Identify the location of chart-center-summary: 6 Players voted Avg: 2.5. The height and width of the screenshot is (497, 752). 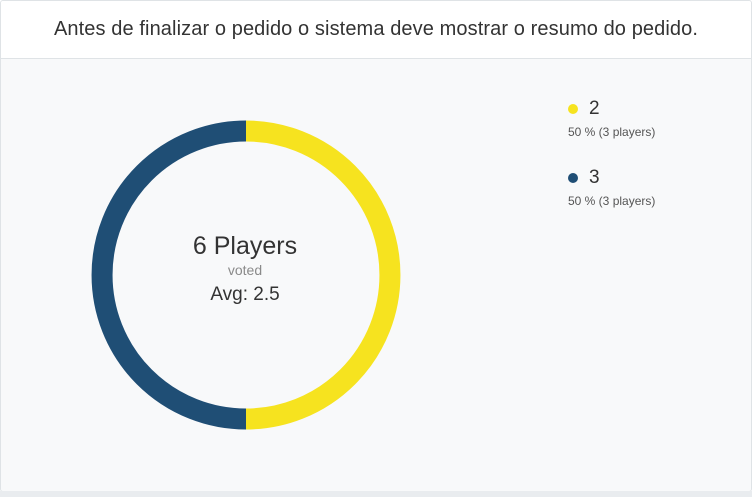
(245, 270).